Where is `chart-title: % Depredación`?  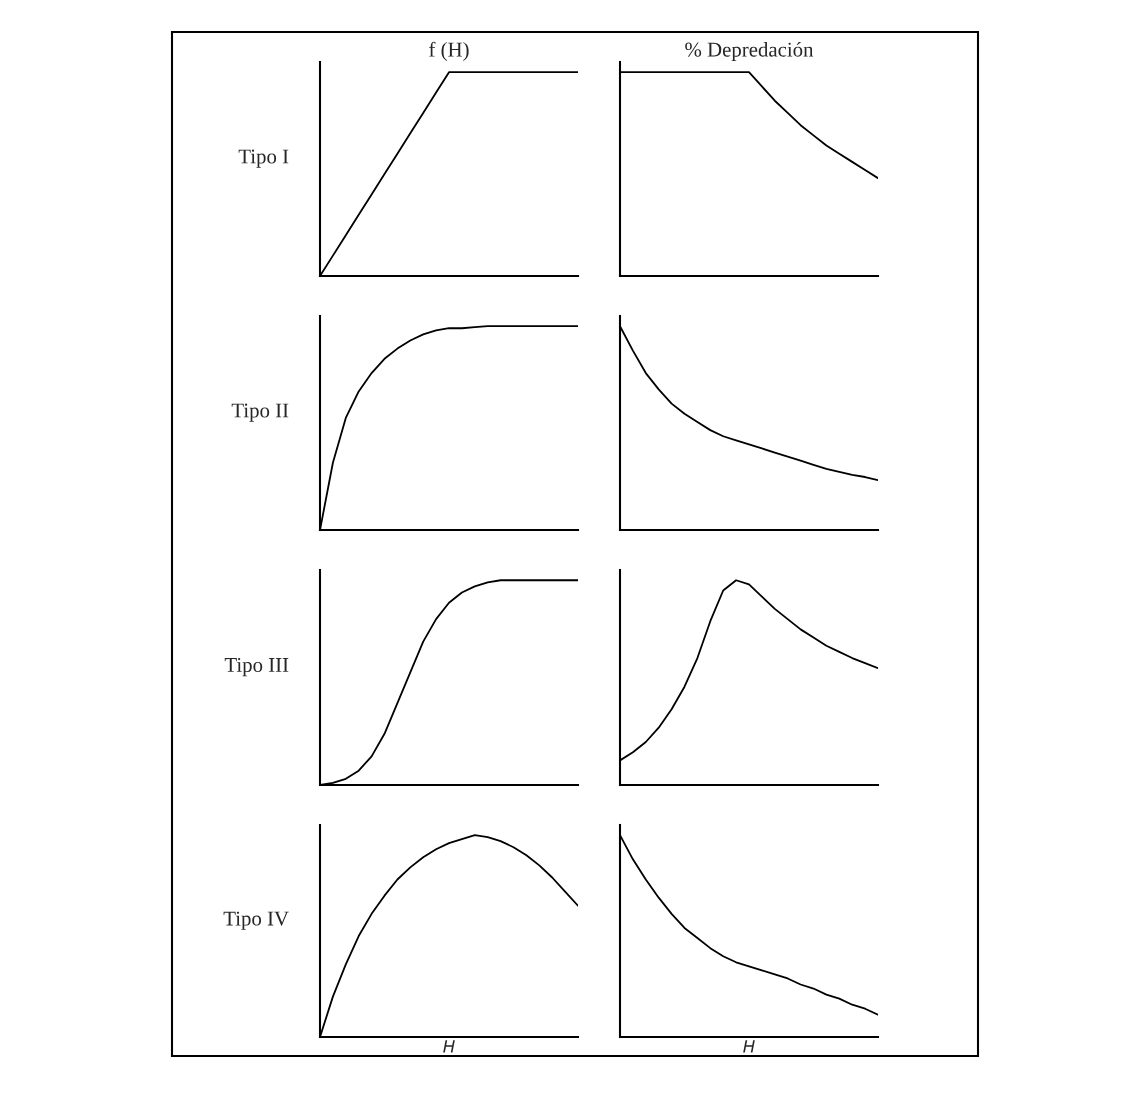
chart-title: % Depredación is located at coordinates (749, 51).